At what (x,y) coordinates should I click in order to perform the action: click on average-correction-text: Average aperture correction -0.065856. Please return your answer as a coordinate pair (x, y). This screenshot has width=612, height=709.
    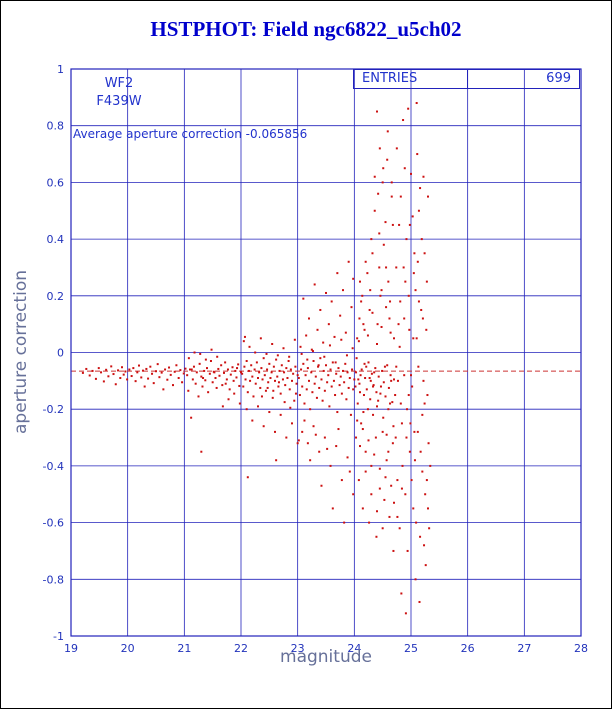
    Looking at the image, I should click on (190, 134).